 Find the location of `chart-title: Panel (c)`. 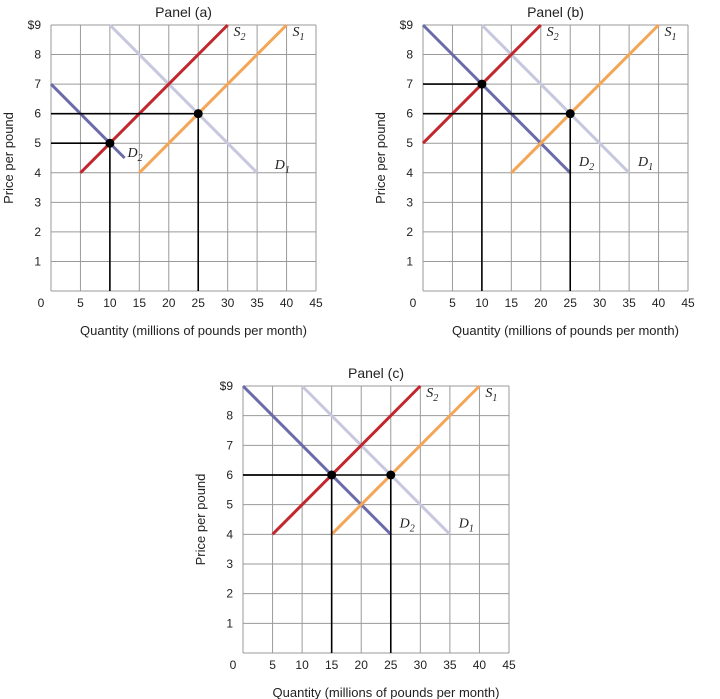

chart-title: Panel (c) is located at coordinates (376, 373).